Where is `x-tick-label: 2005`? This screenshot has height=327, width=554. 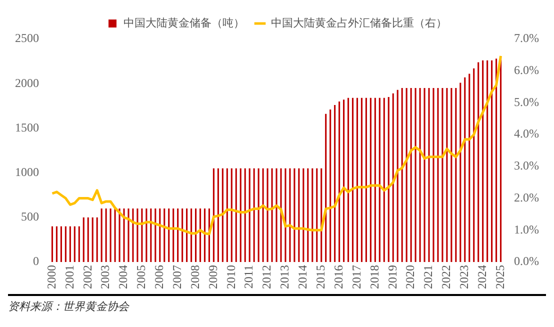 x-tick-label: 2005 is located at coordinates (141, 277).